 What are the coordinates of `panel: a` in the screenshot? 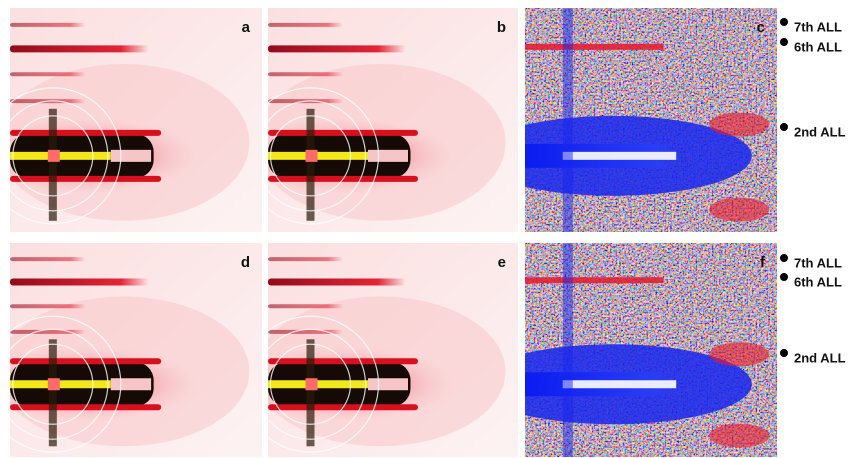 It's located at (136, 120).